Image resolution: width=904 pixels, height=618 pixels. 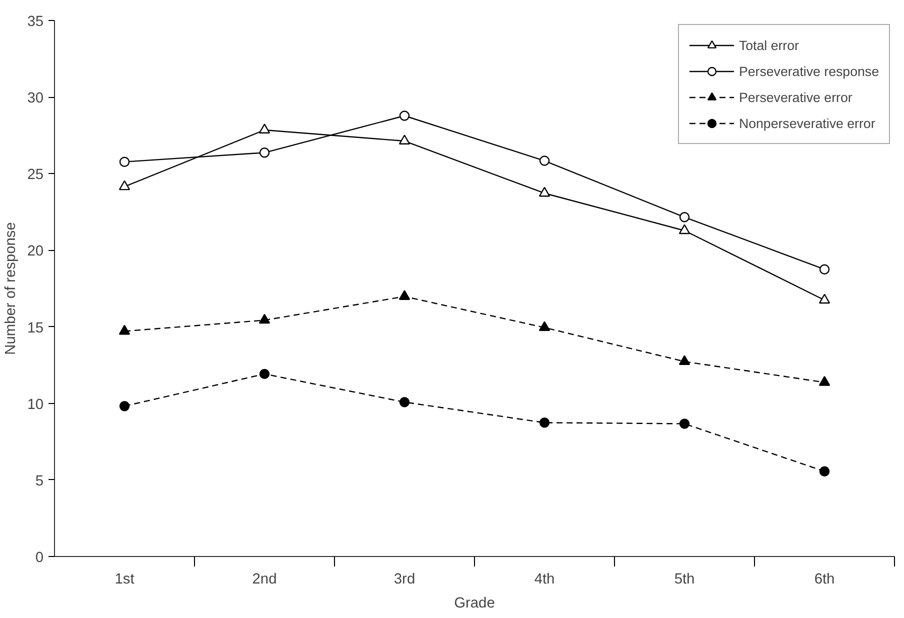 I want to click on x-tick-label: 6th, so click(x=824, y=580).